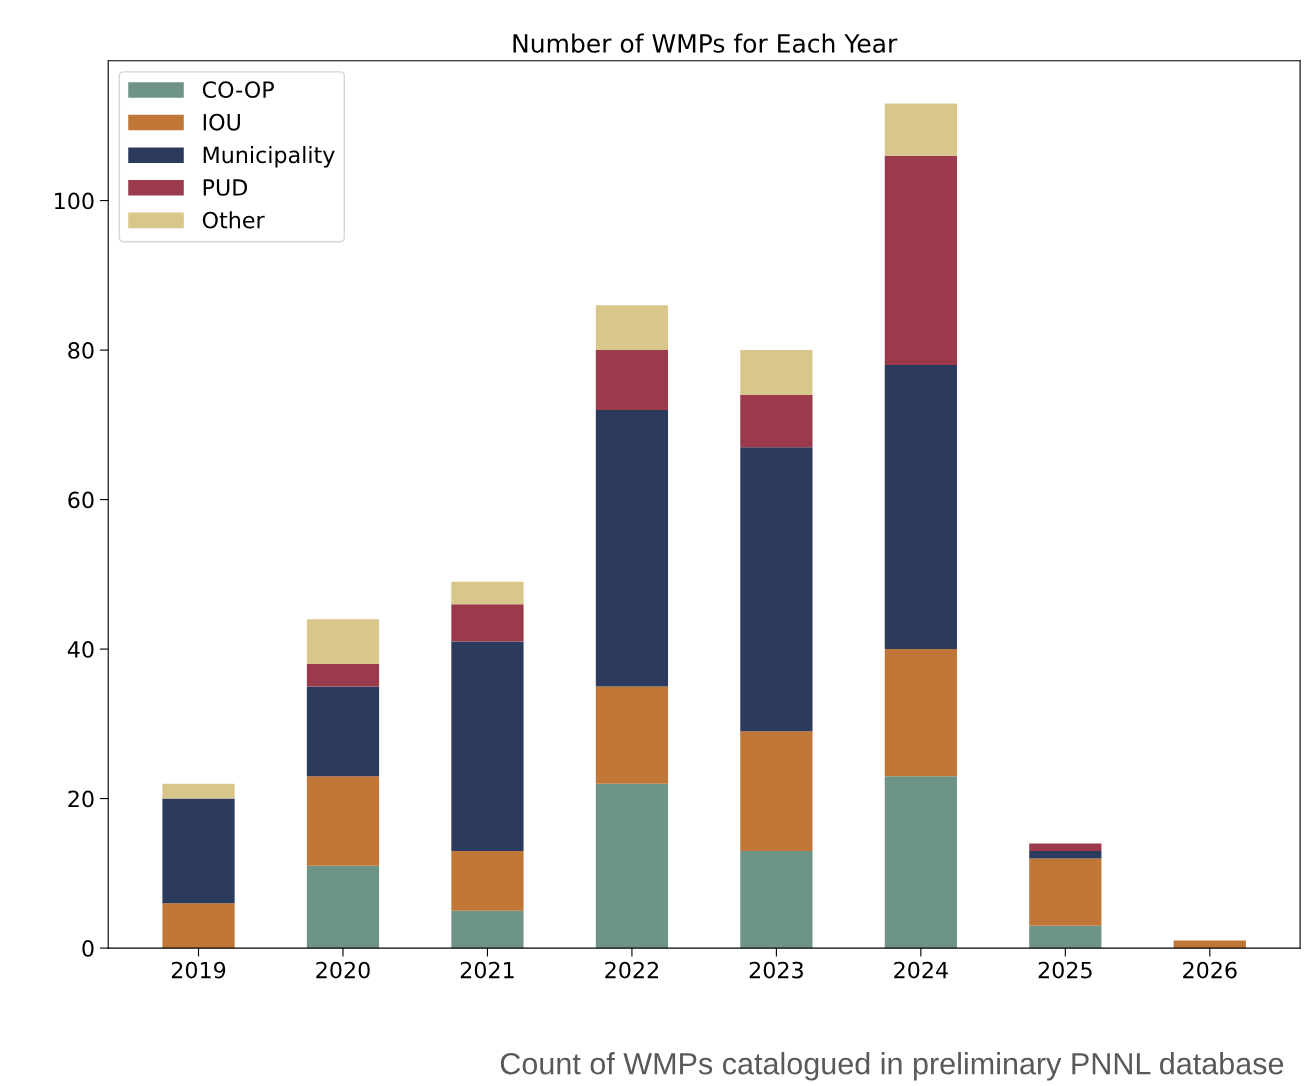 The height and width of the screenshot is (1086, 1304). Describe the element at coordinates (81, 350) in the screenshot. I see `y-tick-label: 80` at that location.